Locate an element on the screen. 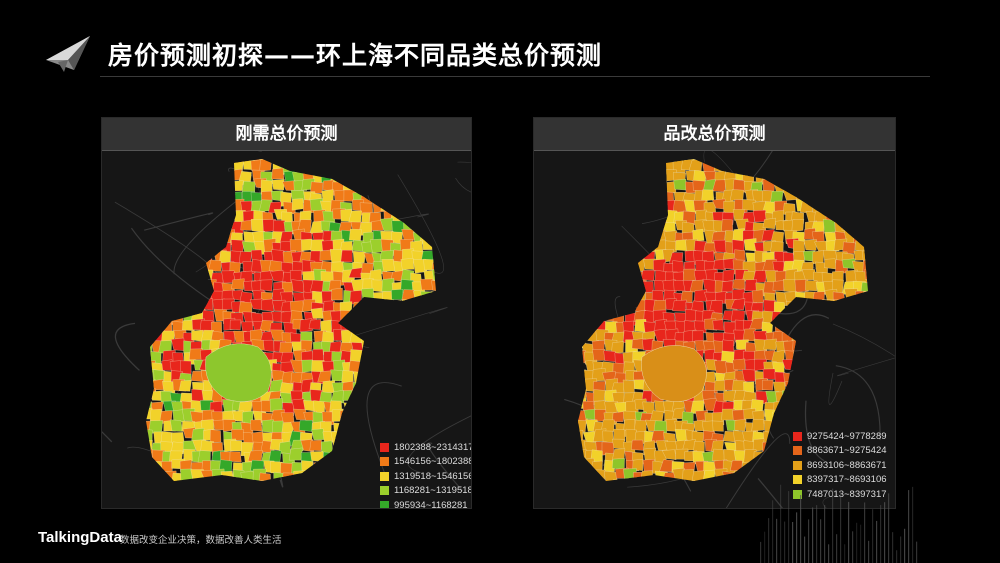 This screenshot has height=563, width=1000. legend-item: 8397317~8693106 is located at coordinates (840, 480).